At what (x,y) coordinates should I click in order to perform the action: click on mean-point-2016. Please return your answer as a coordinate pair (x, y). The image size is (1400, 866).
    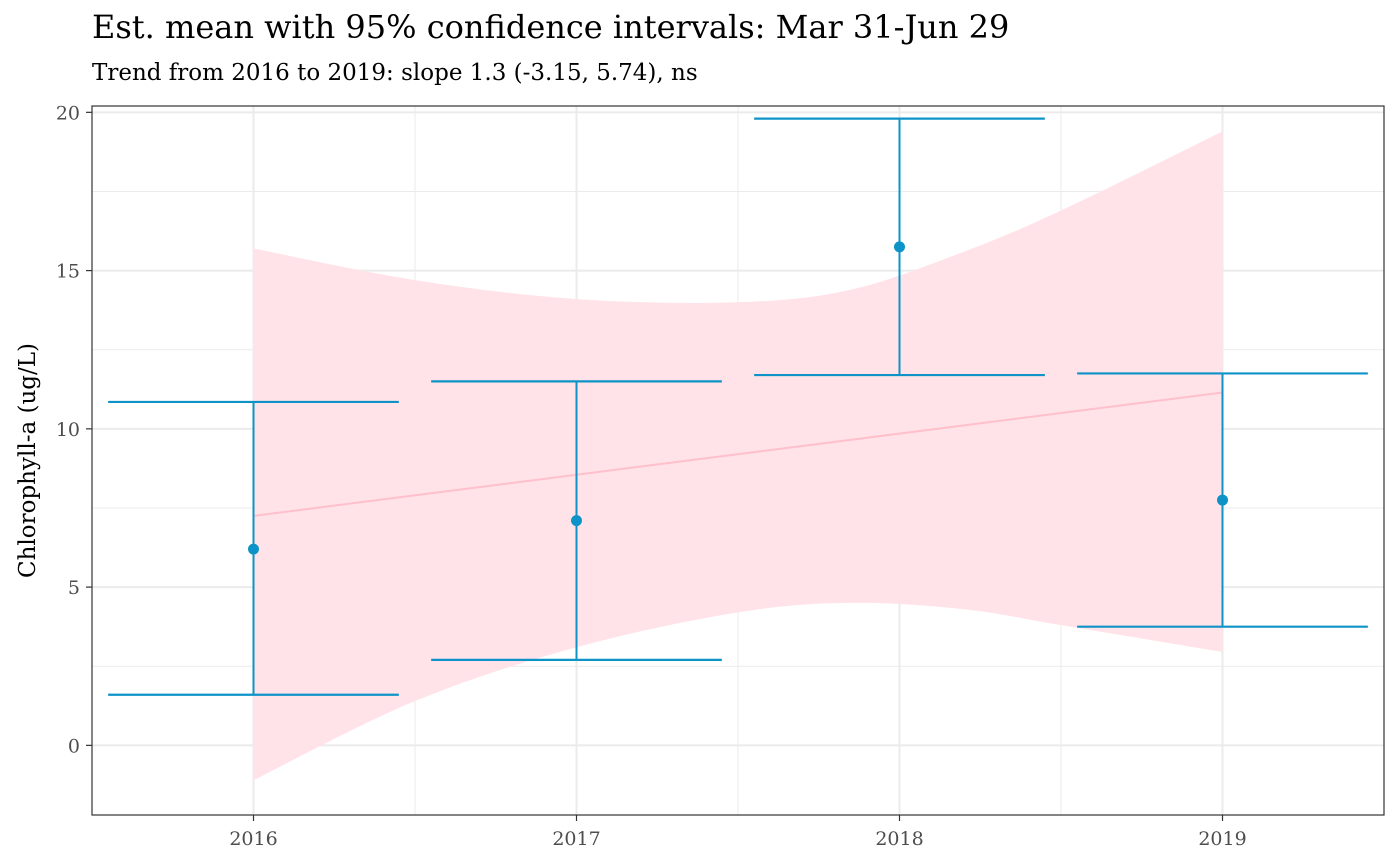
    Looking at the image, I should click on (253, 549).